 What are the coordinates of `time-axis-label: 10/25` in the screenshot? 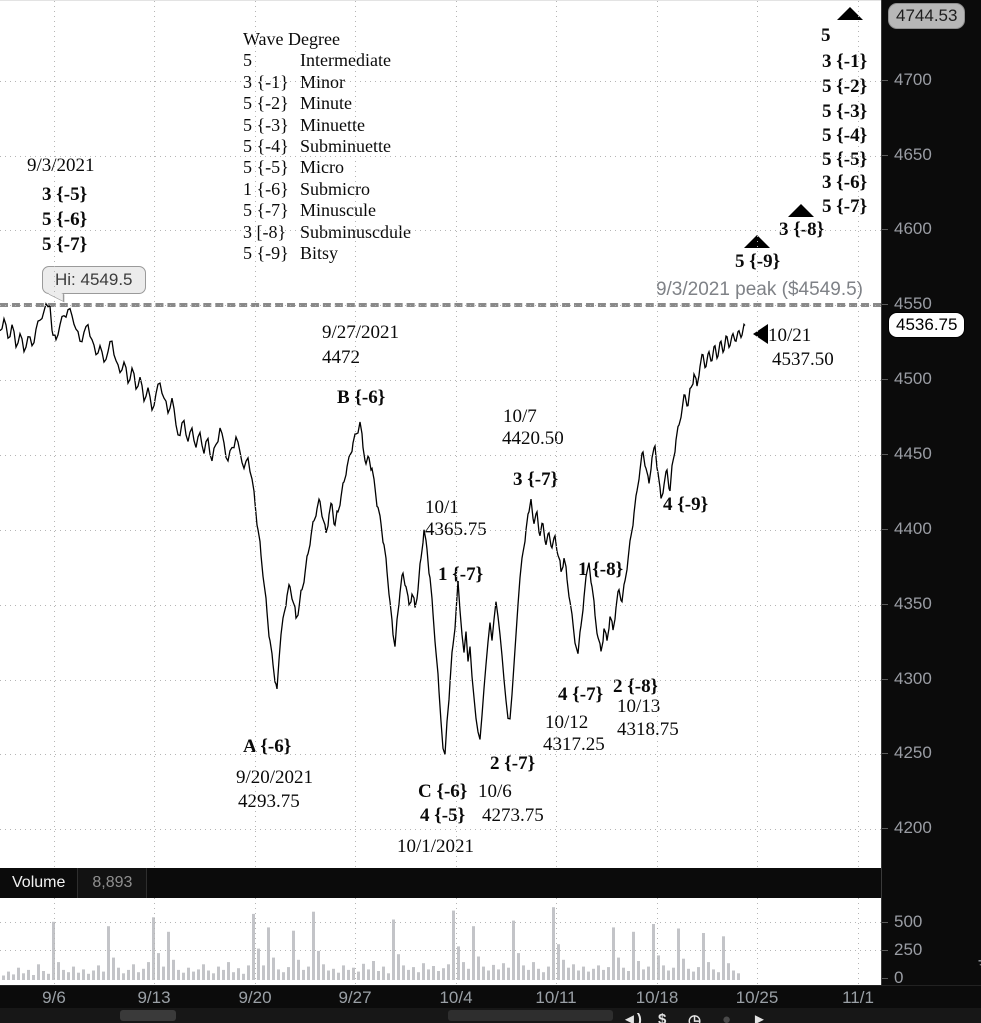 It's located at (757, 997).